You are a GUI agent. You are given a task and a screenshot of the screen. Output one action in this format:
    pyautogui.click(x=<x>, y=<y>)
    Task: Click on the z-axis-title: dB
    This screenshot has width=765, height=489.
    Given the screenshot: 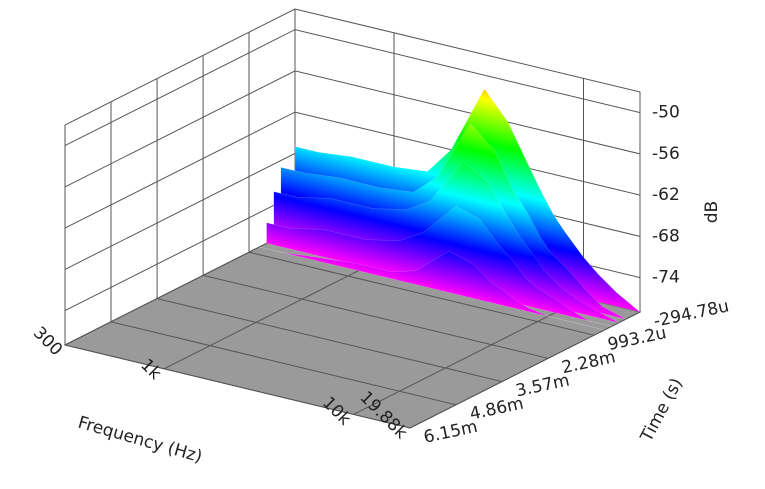 What is the action you would take?
    pyautogui.click(x=712, y=212)
    